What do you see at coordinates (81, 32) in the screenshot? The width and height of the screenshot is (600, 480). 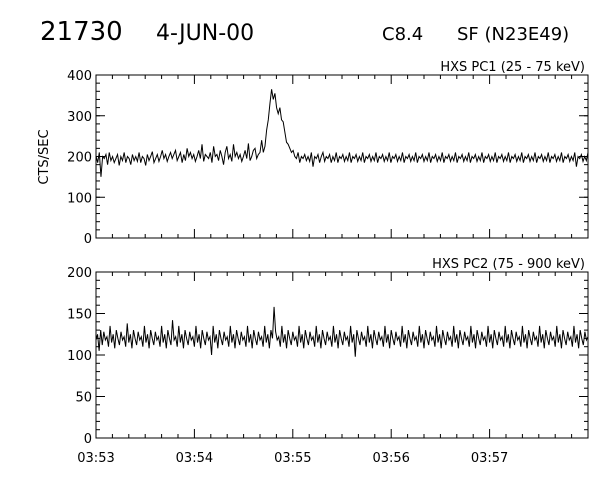 I see `event-id: 21730` at bounding box center [81, 32].